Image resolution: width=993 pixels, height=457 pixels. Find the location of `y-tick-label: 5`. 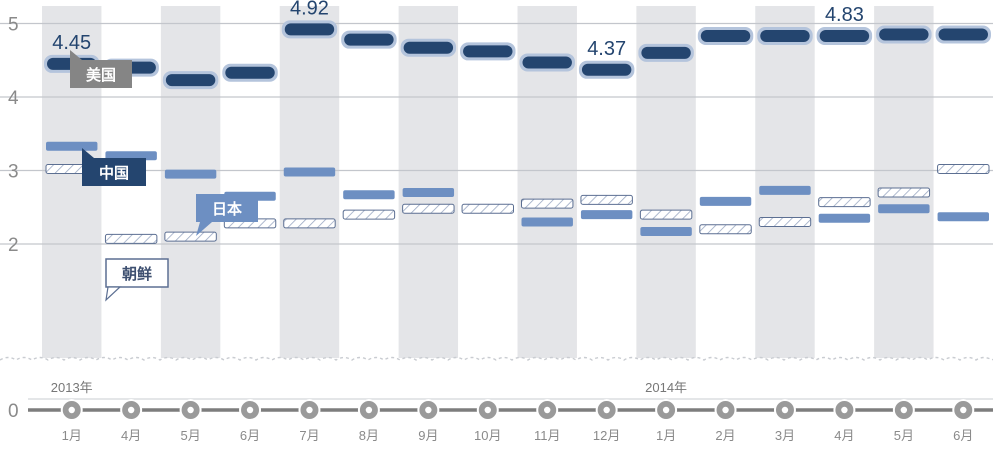

y-tick-label: 5 is located at coordinates (13, 25).